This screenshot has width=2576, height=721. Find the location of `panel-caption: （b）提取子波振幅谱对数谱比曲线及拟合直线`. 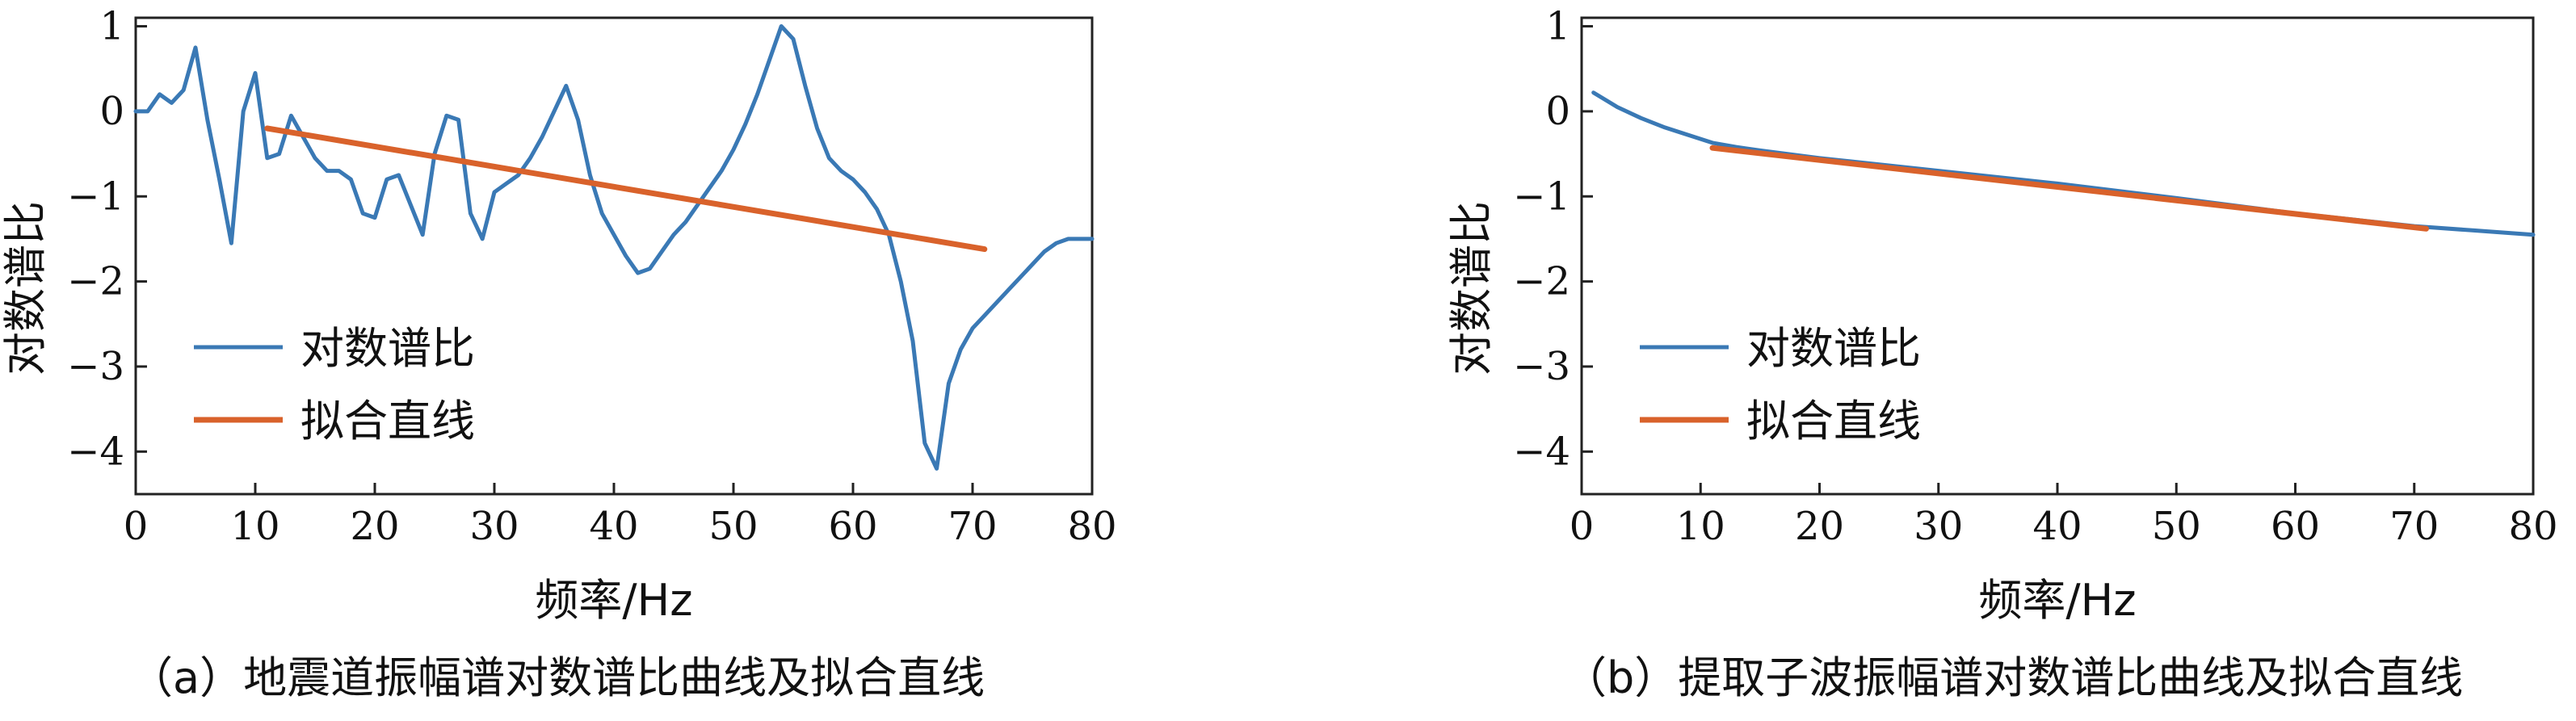

panel-caption: （b）提取子波振幅谱对数谱比曲线及拟合直线 is located at coordinates (2013, 677).